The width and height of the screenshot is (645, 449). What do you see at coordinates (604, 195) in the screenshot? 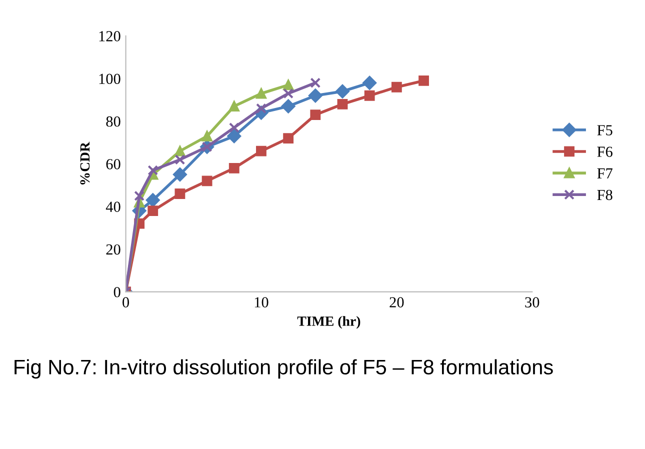
I see `legend-label: F8` at bounding box center [604, 195].